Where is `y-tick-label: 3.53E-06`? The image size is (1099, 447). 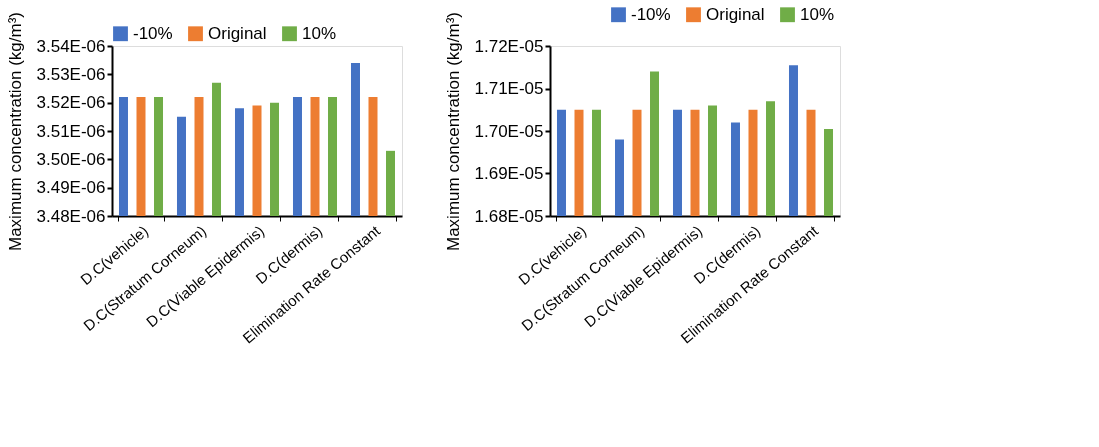
y-tick-label: 3.53E-06 is located at coordinates (71, 74).